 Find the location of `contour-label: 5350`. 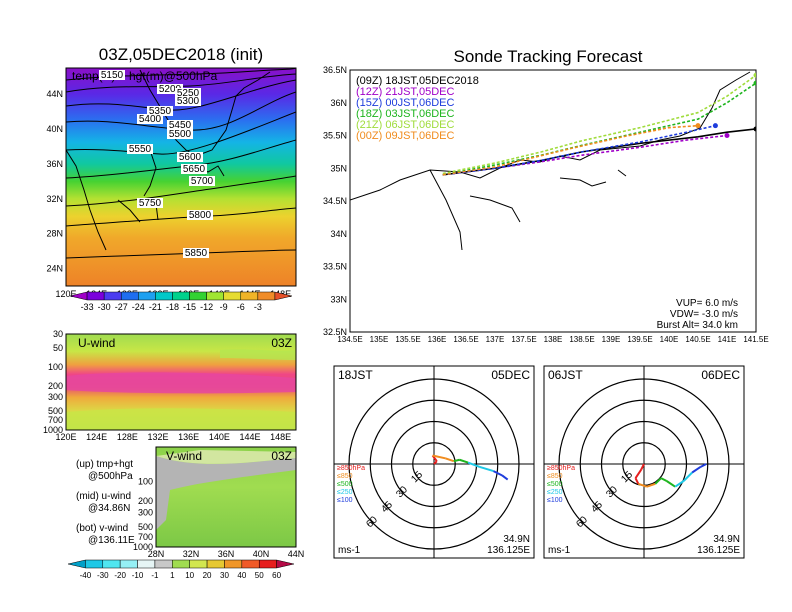

contour-label: 5350 is located at coordinates (160, 111).